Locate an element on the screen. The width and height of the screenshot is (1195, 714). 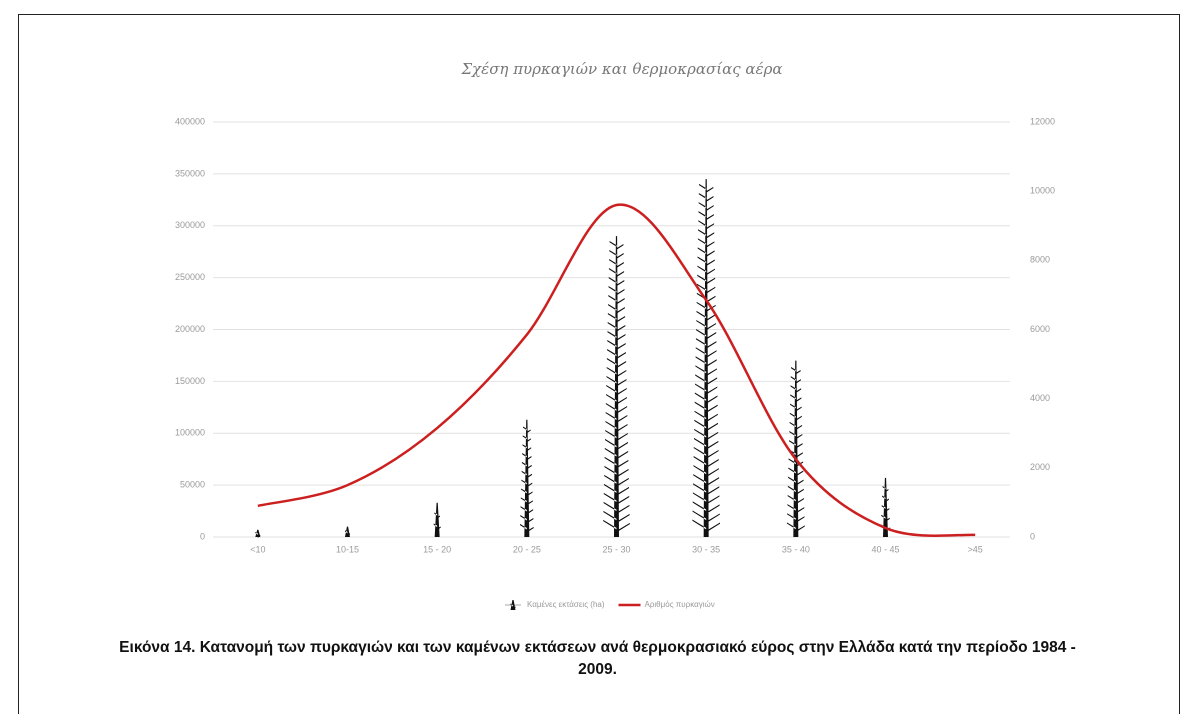
legend-marker is located at coordinates (513, 605).